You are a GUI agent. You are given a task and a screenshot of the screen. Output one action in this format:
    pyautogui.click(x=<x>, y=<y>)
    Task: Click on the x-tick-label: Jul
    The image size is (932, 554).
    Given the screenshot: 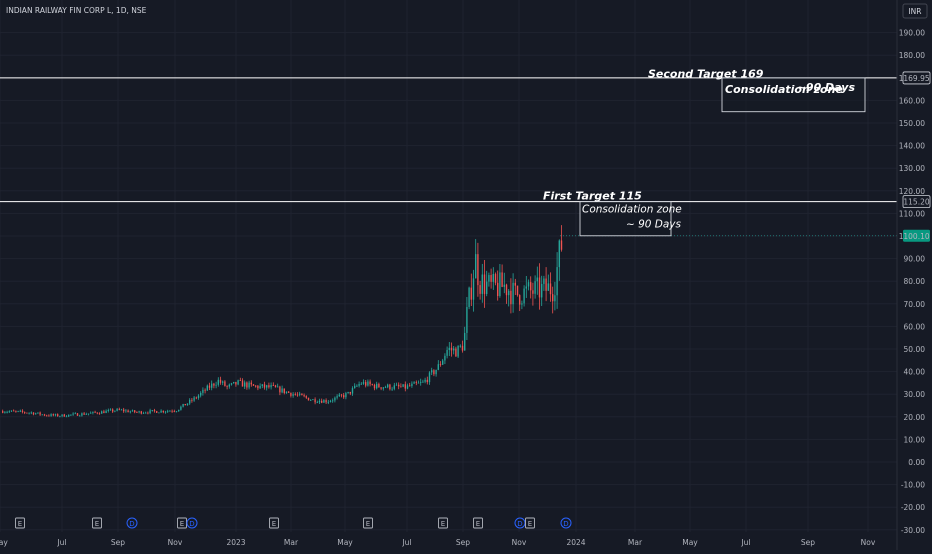 What is the action you would take?
    pyautogui.click(x=61, y=542)
    